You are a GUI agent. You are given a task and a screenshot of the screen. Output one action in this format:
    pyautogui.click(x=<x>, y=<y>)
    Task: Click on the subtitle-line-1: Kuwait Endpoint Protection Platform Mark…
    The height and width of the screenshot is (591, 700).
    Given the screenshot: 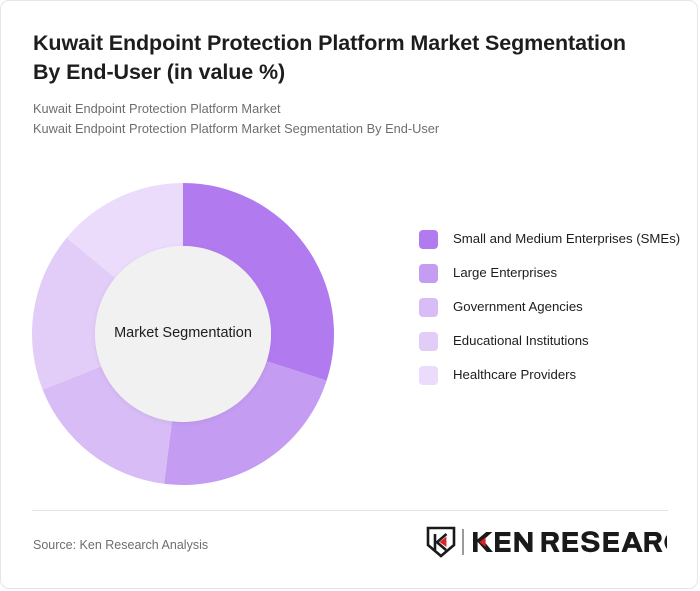 What is the action you would take?
    pyautogui.click(x=157, y=109)
    